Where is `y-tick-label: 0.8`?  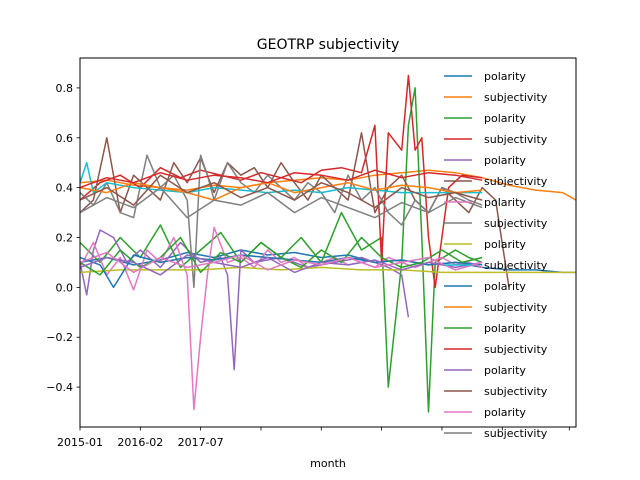
y-tick-label: 0.8 is located at coordinates (65, 88).